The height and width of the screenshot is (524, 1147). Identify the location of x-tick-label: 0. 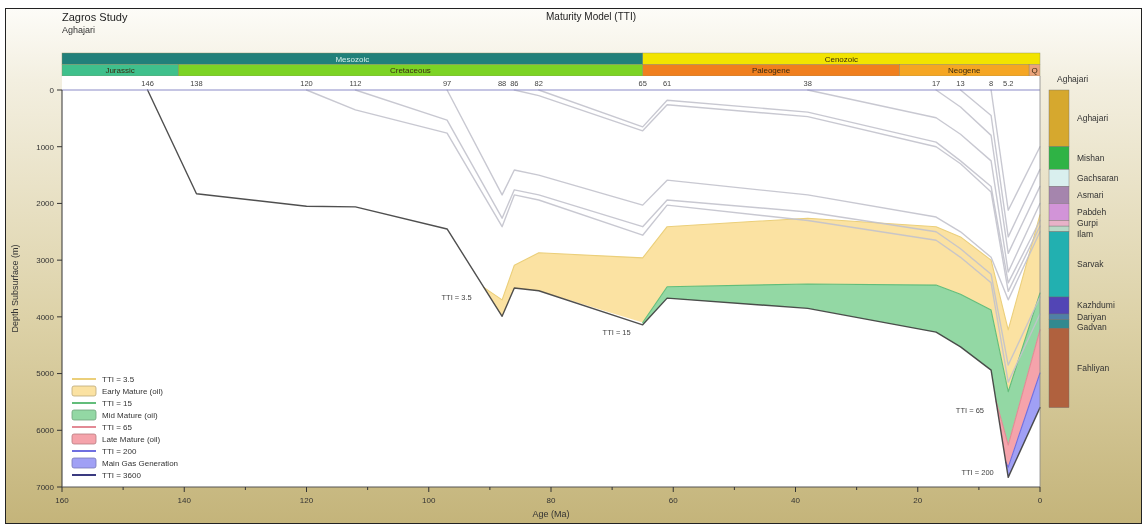
(1040, 500).